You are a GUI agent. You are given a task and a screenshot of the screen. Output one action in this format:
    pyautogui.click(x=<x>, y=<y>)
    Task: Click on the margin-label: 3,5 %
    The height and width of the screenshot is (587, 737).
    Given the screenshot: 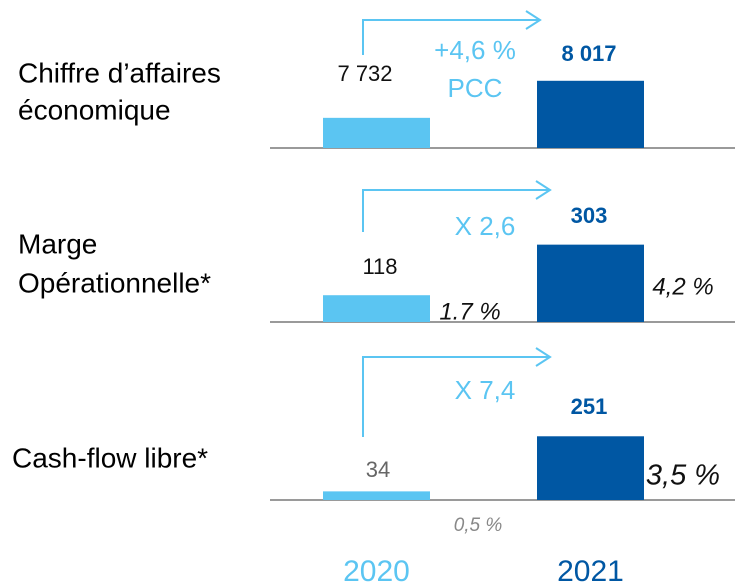 What is the action you would take?
    pyautogui.click(x=683, y=476)
    